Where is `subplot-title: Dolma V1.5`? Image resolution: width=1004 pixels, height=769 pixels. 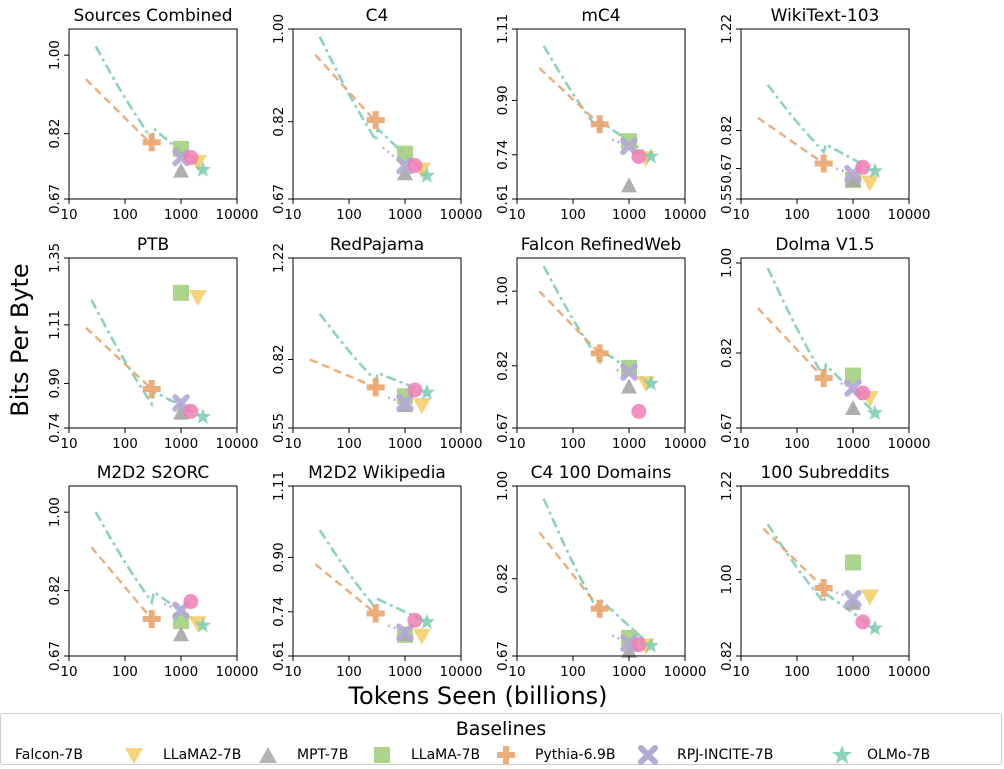
subplot-title: Dolma V1.5 is located at coordinates (824, 245).